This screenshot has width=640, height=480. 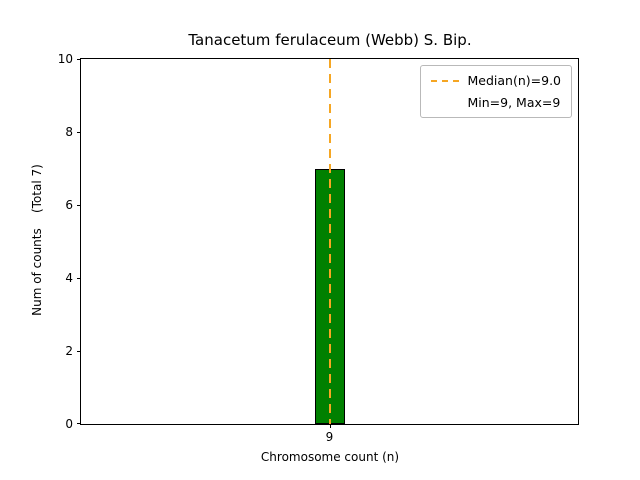 What do you see at coordinates (329, 241) in the screenshot?
I see `median-line` at bounding box center [329, 241].